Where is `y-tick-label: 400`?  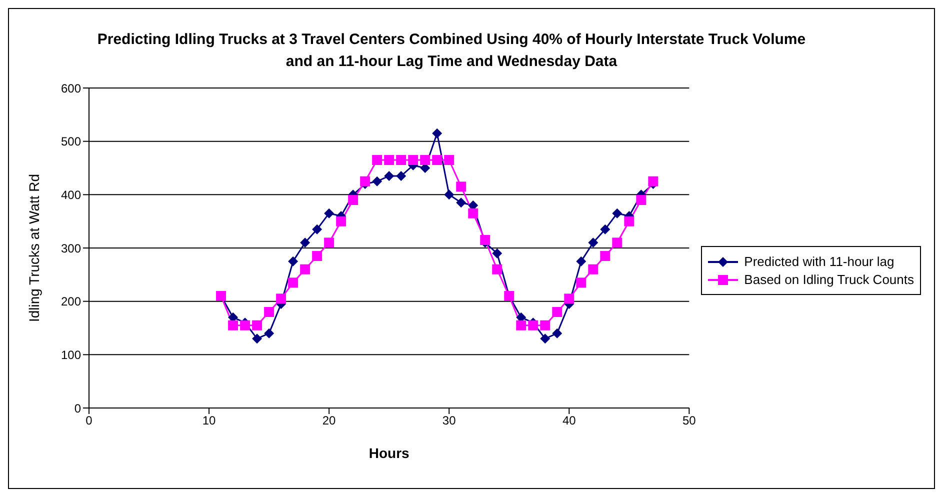 y-tick-label: 400 is located at coordinates (71, 195).